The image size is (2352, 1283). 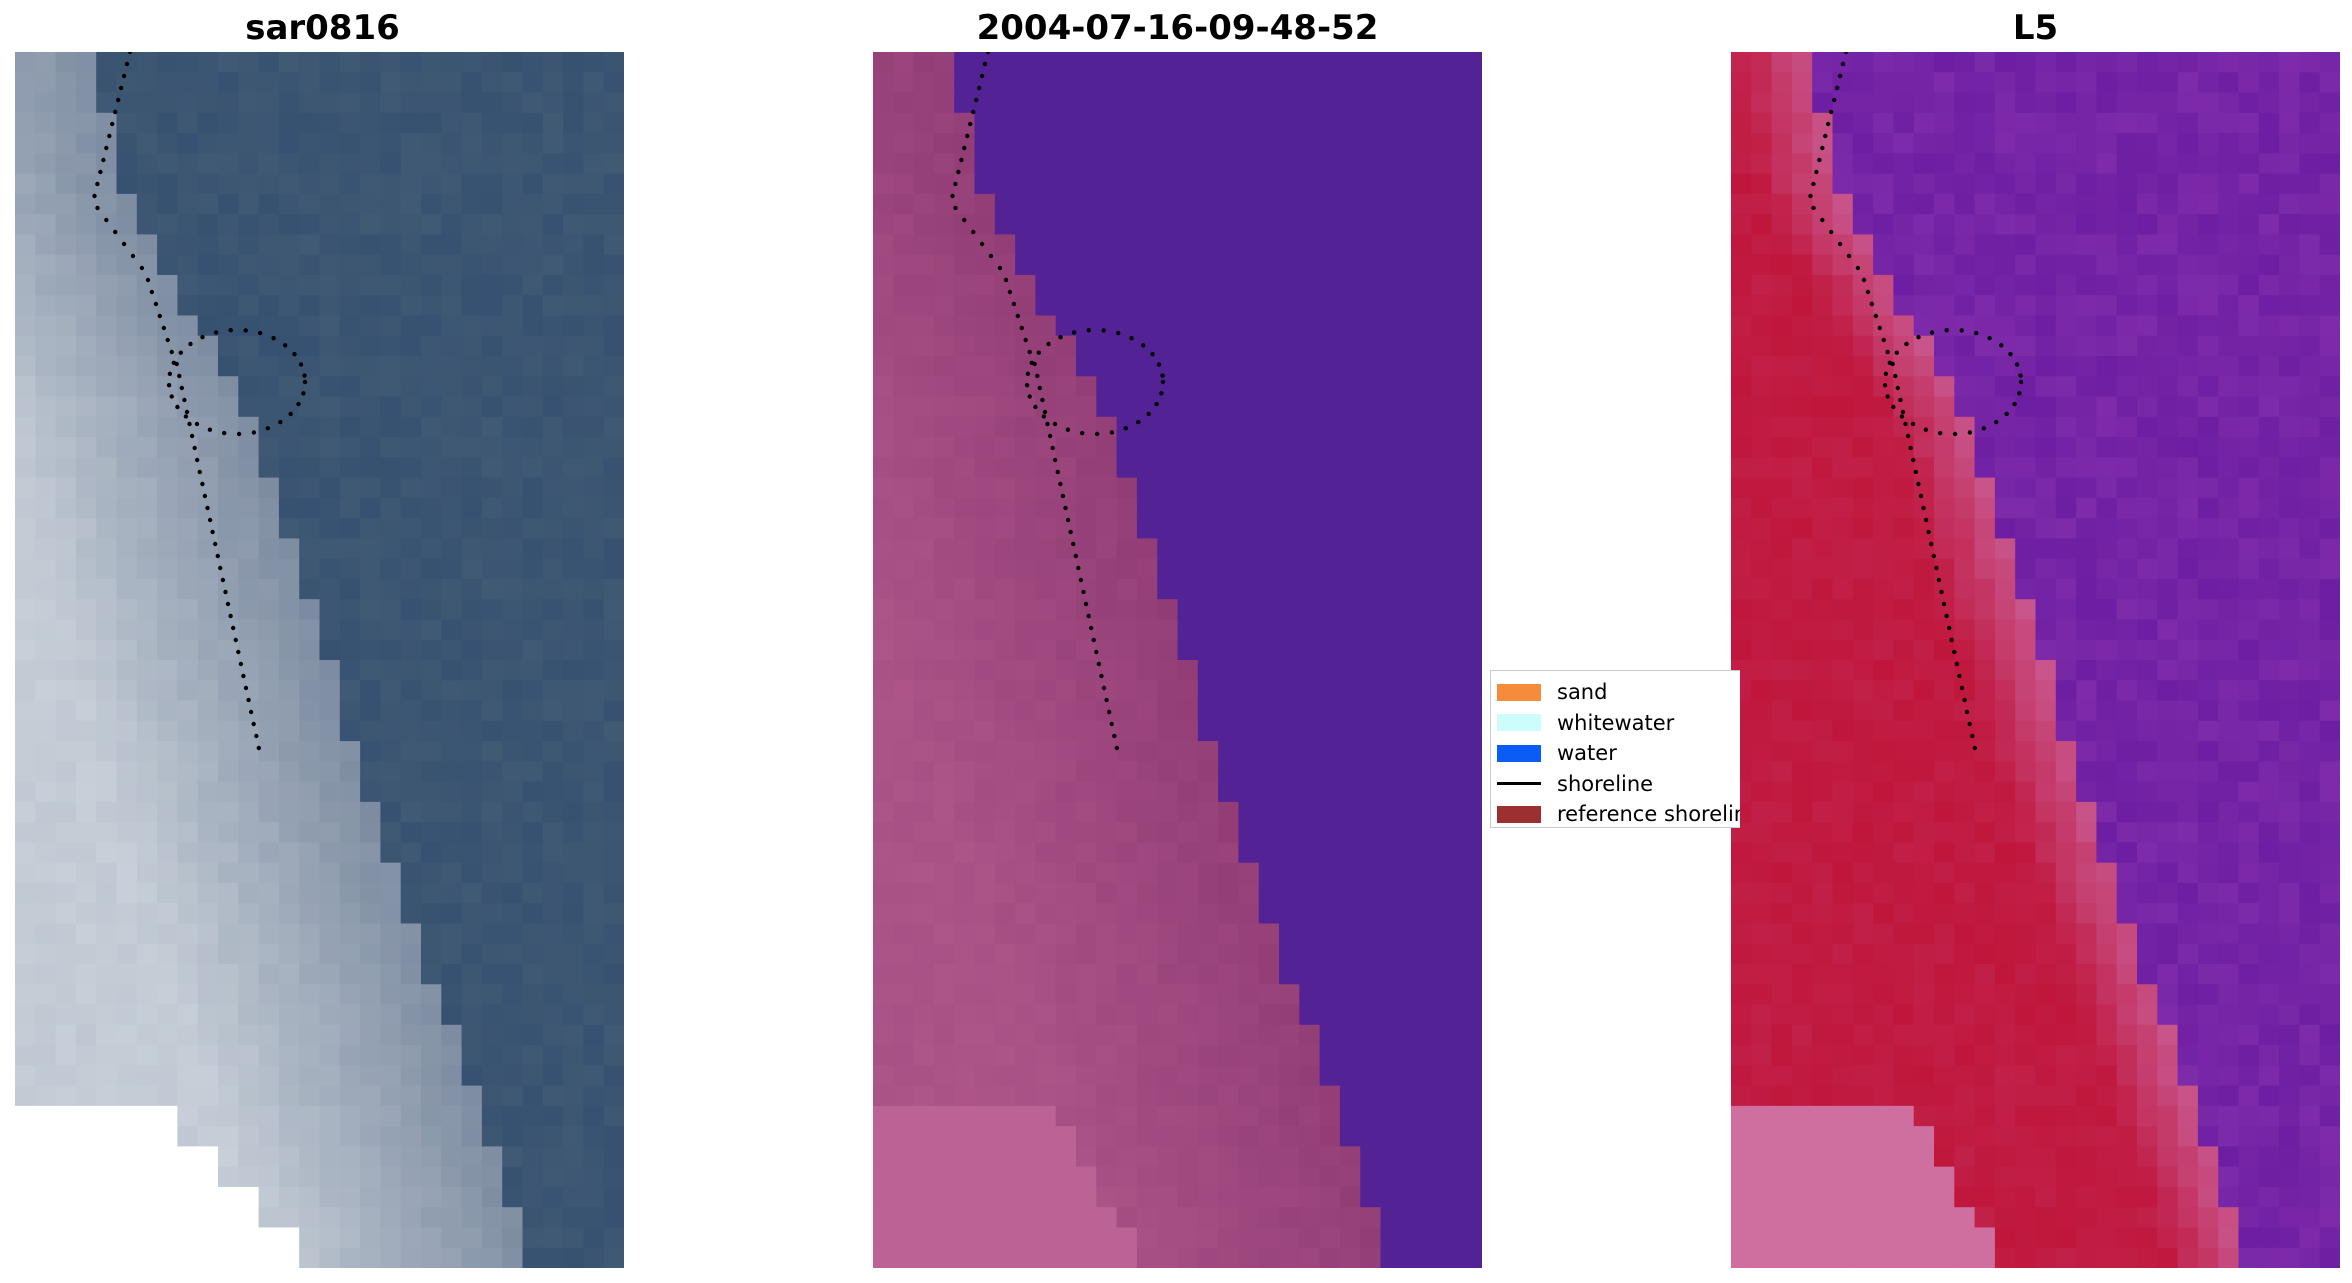 I want to click on legend-item-shoreline: shoreline, so click(x=1615, y=784).